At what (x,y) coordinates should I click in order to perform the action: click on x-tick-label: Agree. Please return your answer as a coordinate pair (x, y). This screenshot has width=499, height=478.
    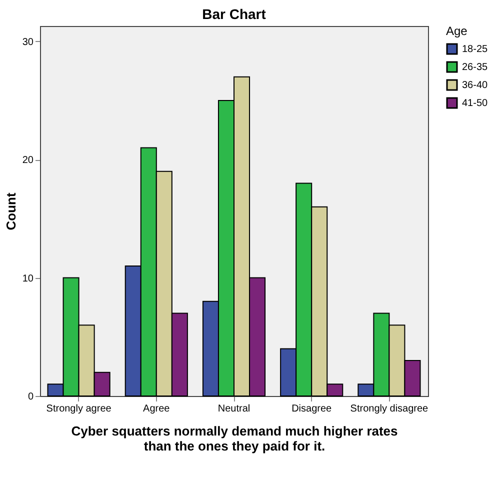
    Looking at the image, I should click on (156, 409).